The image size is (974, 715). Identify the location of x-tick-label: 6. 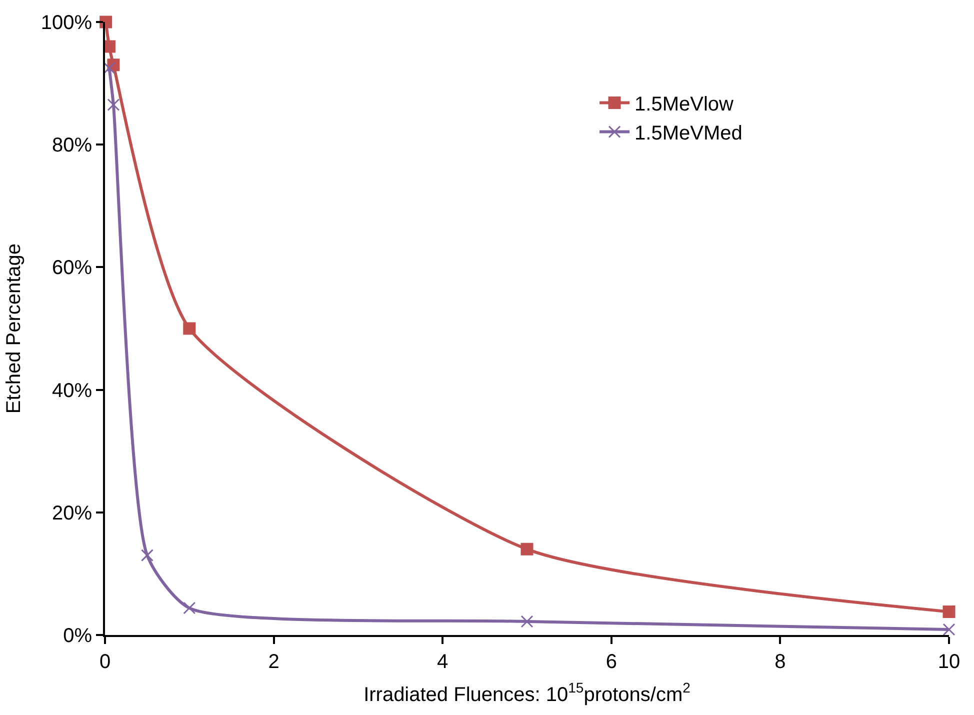
(611, 662).